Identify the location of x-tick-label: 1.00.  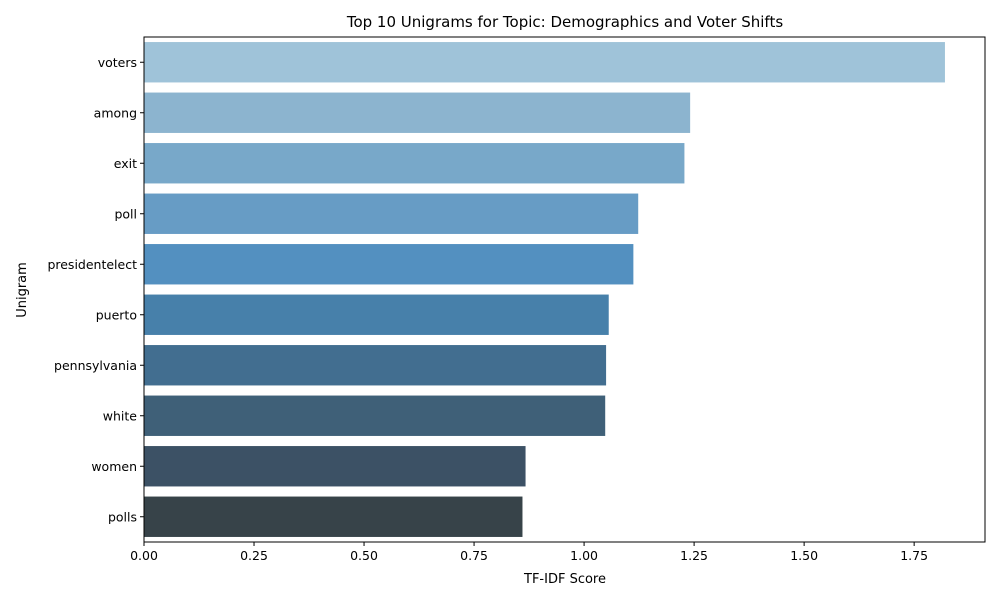
(584, 555).